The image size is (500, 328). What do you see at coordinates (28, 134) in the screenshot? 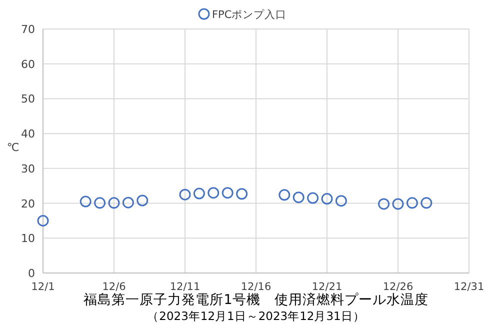
I see `y-tick-label: 40` at bounding box center [28, 134].